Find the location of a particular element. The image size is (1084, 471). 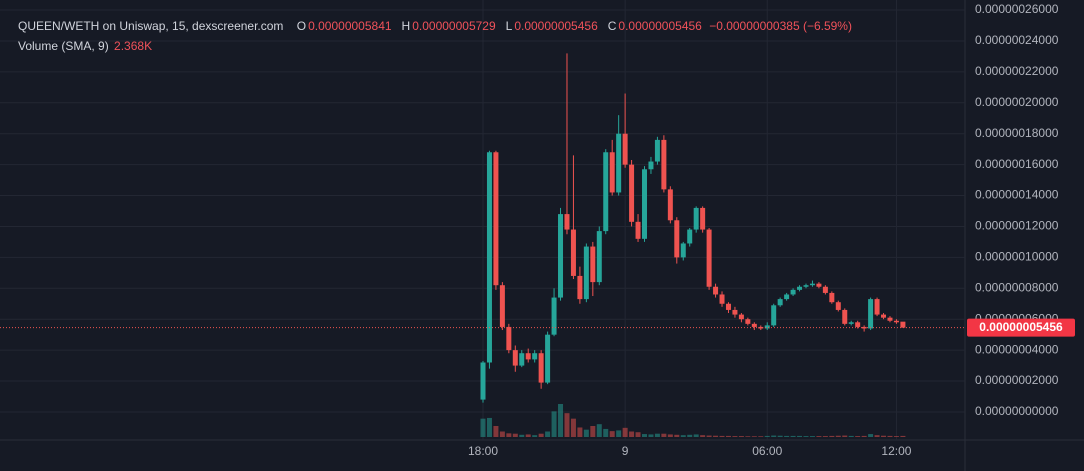

y-tick-label: 0.00000012000 is located at coordinates (1017, 226).